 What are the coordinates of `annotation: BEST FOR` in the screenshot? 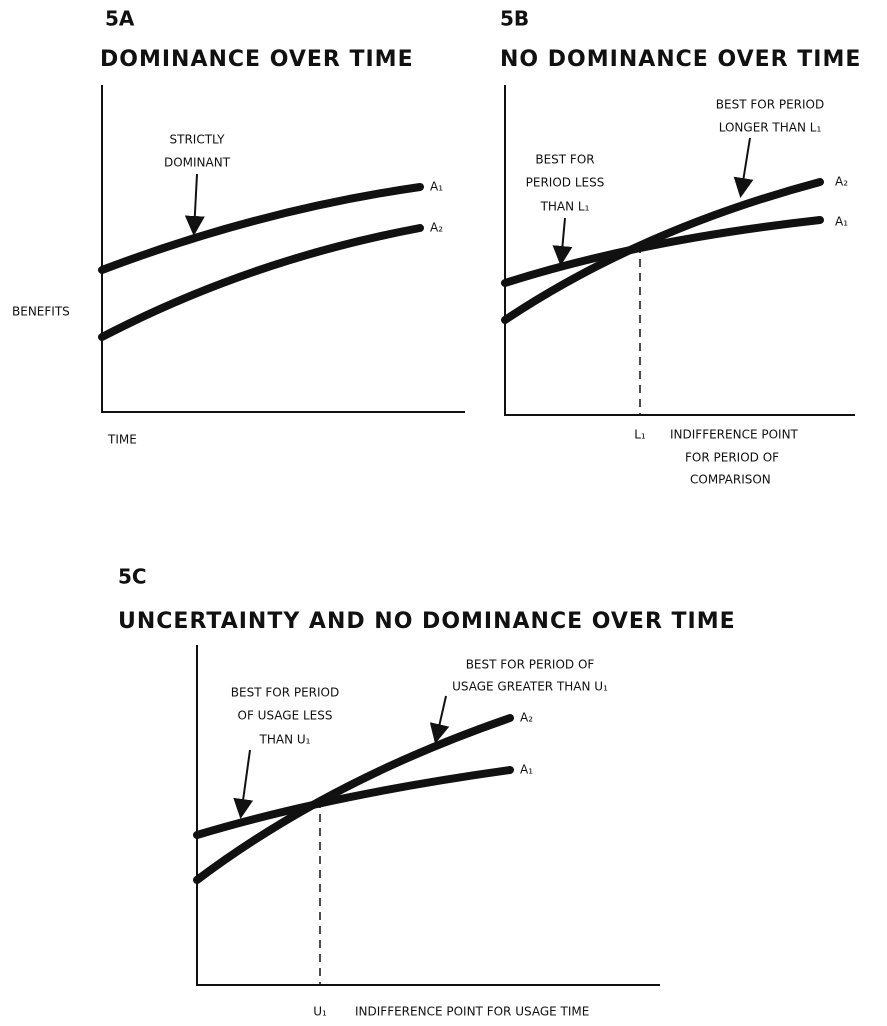 It's located at (564, 160).